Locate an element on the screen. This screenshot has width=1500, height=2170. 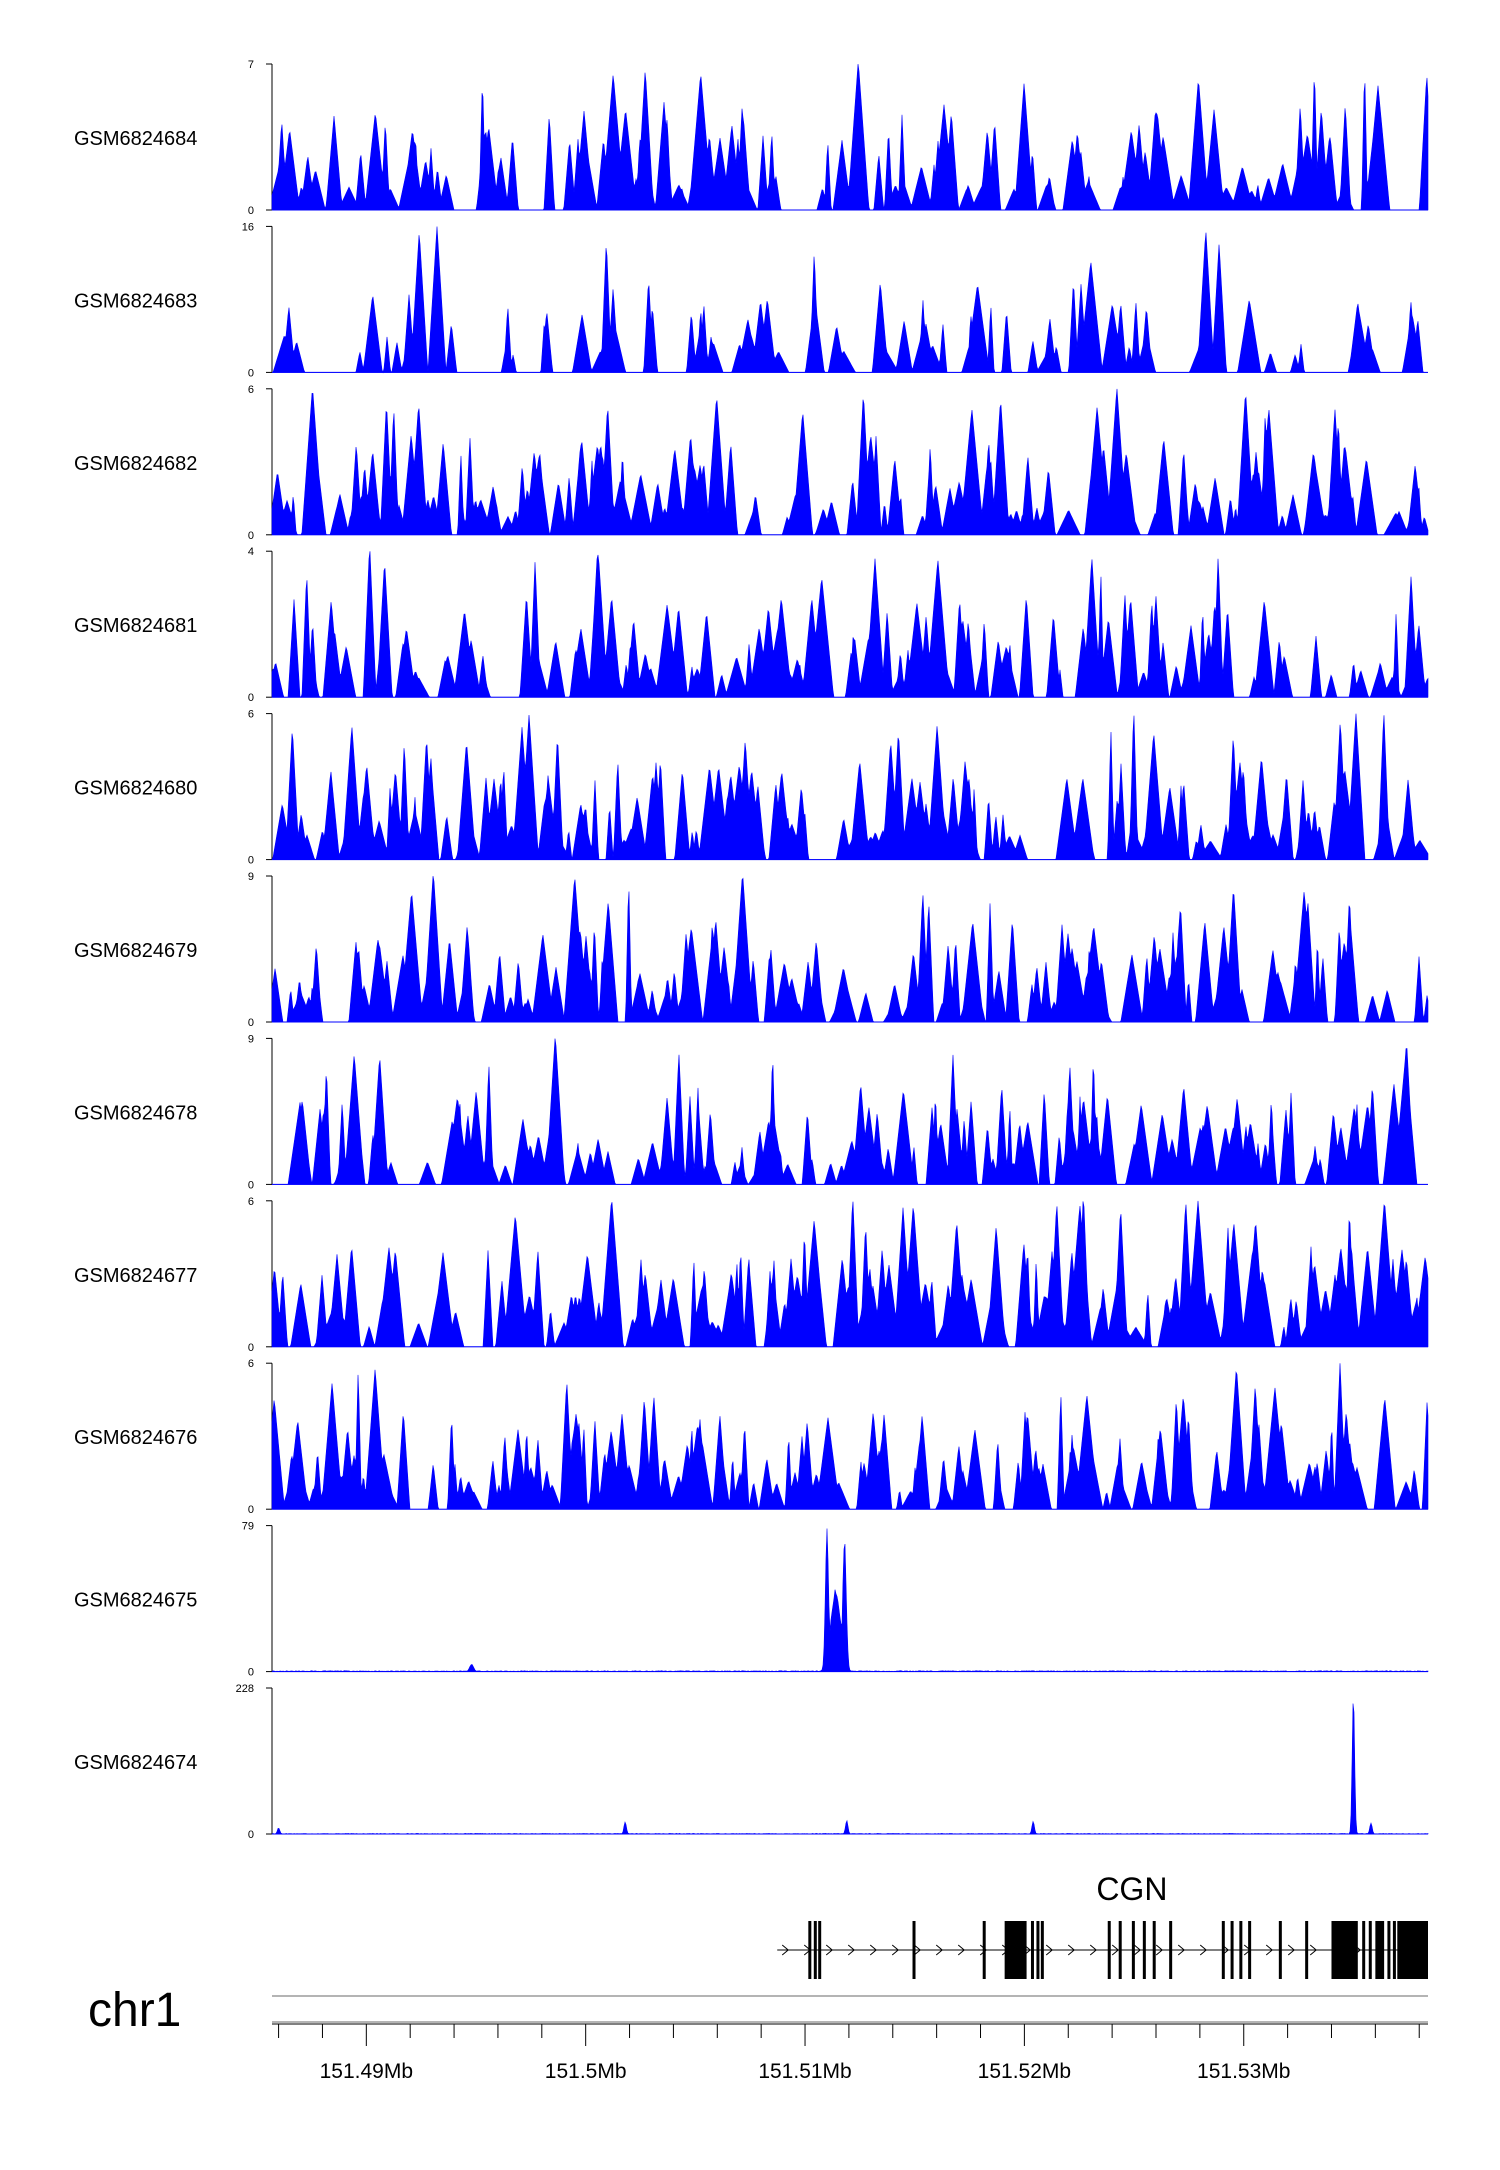
track-label: GSM6824674 is located at coordinates (135, 1763).